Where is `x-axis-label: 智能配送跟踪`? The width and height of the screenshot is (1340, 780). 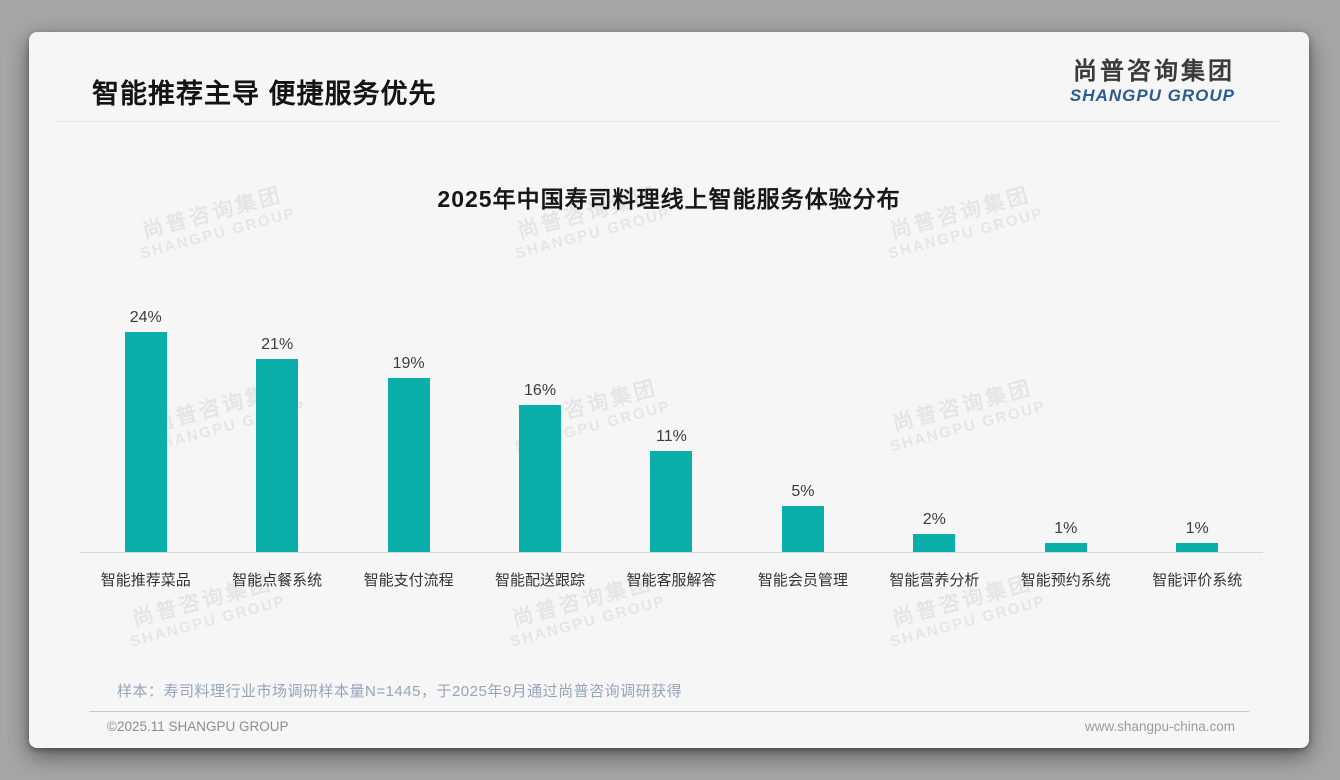 x-axis-label: 智能配送跟踪 is located at coordinates (540, 580).